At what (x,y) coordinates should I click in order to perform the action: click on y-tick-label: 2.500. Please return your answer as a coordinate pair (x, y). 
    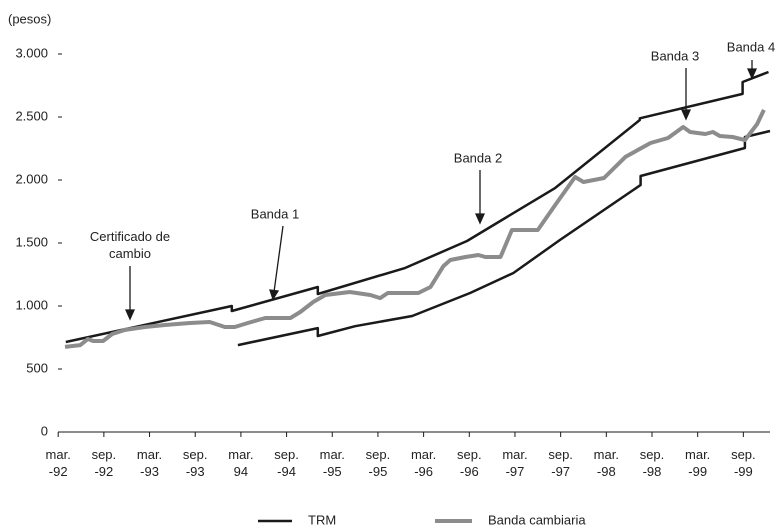
    Looking at the image, I should click on (31, 115).